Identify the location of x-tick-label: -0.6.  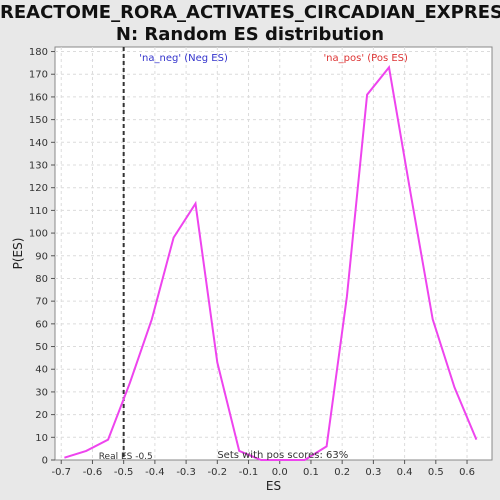
(93, 472).